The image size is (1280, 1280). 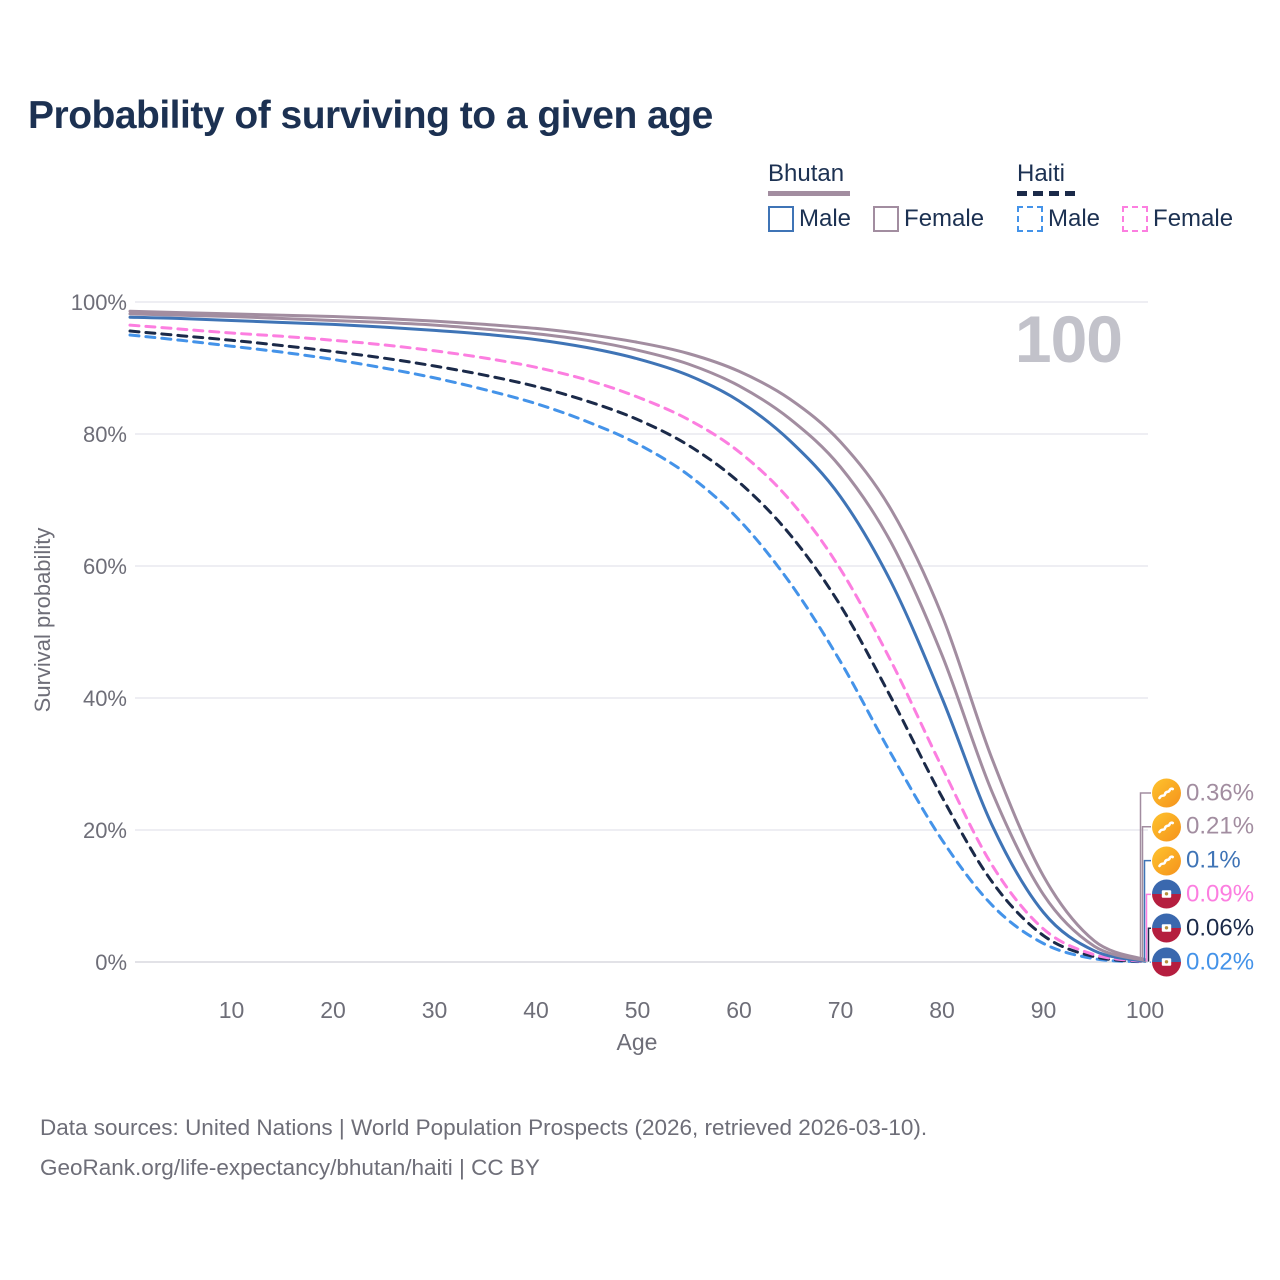 What do you see at coordinates (1044, 1010) in the screenshot?
I see `x-tick-label-90: 90` at bounding box center [1044, 1010].